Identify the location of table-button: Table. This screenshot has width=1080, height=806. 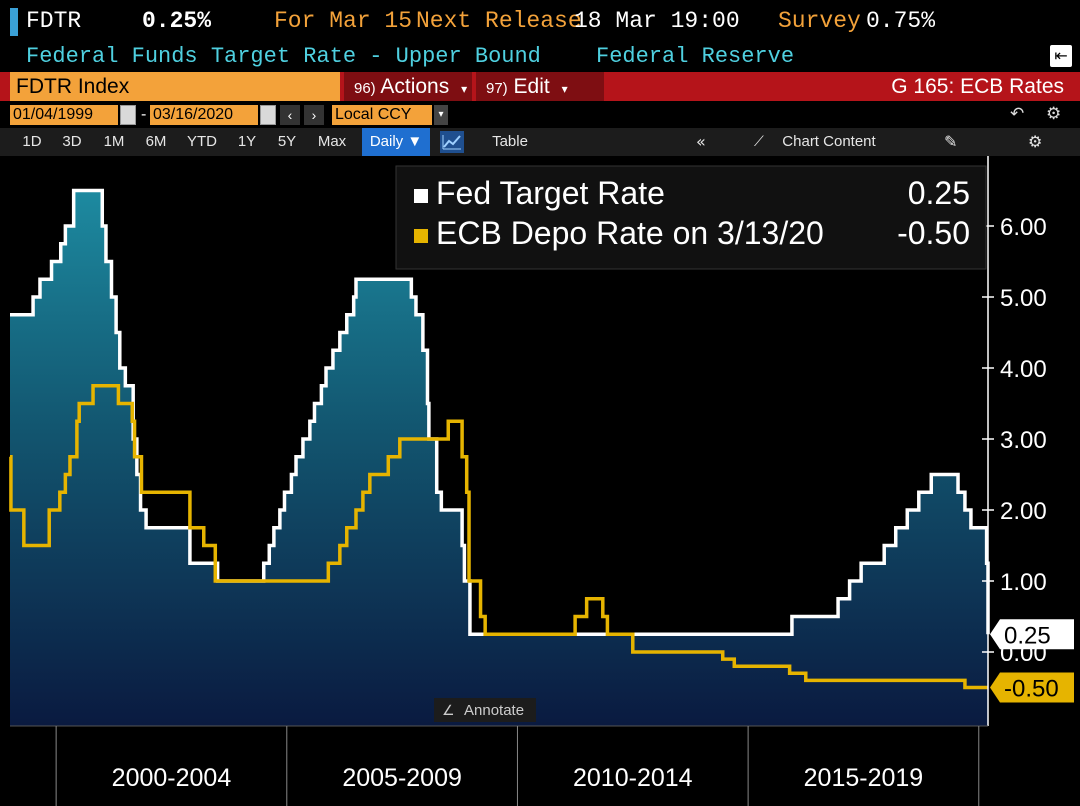
(510, 141).